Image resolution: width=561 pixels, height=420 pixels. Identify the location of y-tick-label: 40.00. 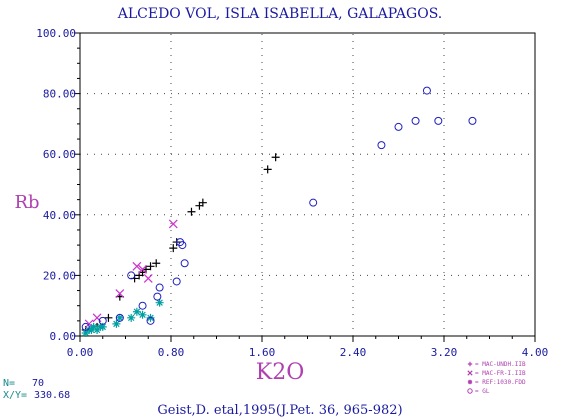
(59, 215).